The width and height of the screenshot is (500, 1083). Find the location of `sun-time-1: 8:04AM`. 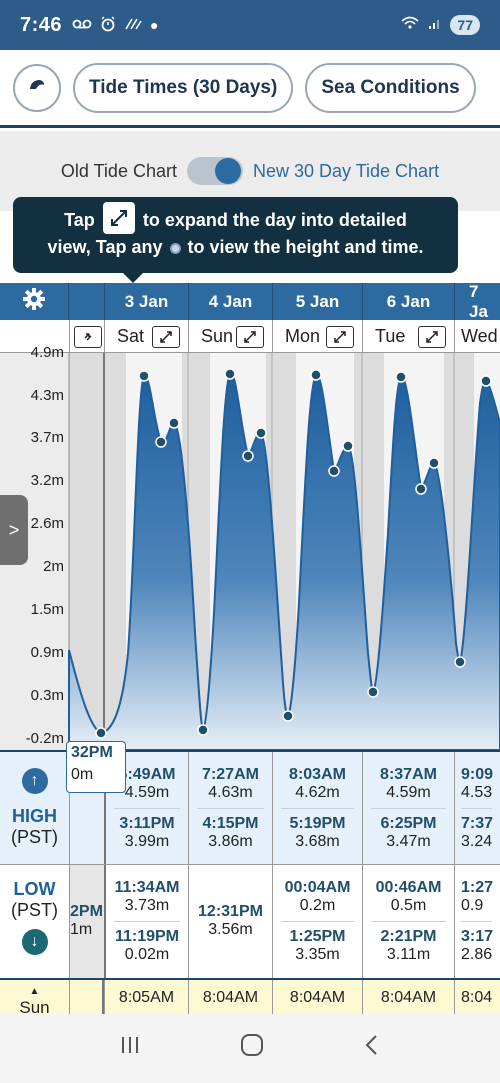

sun-time-1: 8:04AM is located at coordinates (230, 998).